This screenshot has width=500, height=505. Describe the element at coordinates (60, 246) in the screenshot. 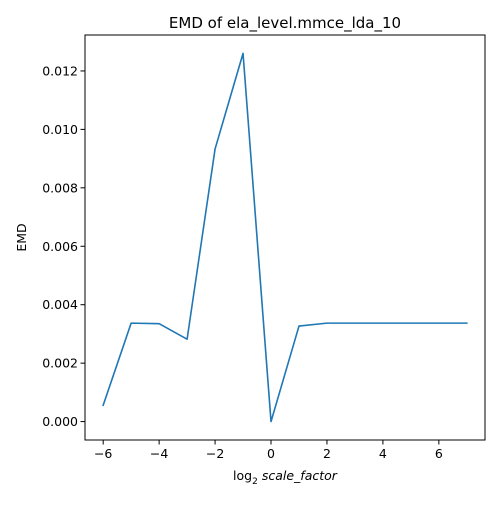

I see `y-tick-label: 0.006` at that location.